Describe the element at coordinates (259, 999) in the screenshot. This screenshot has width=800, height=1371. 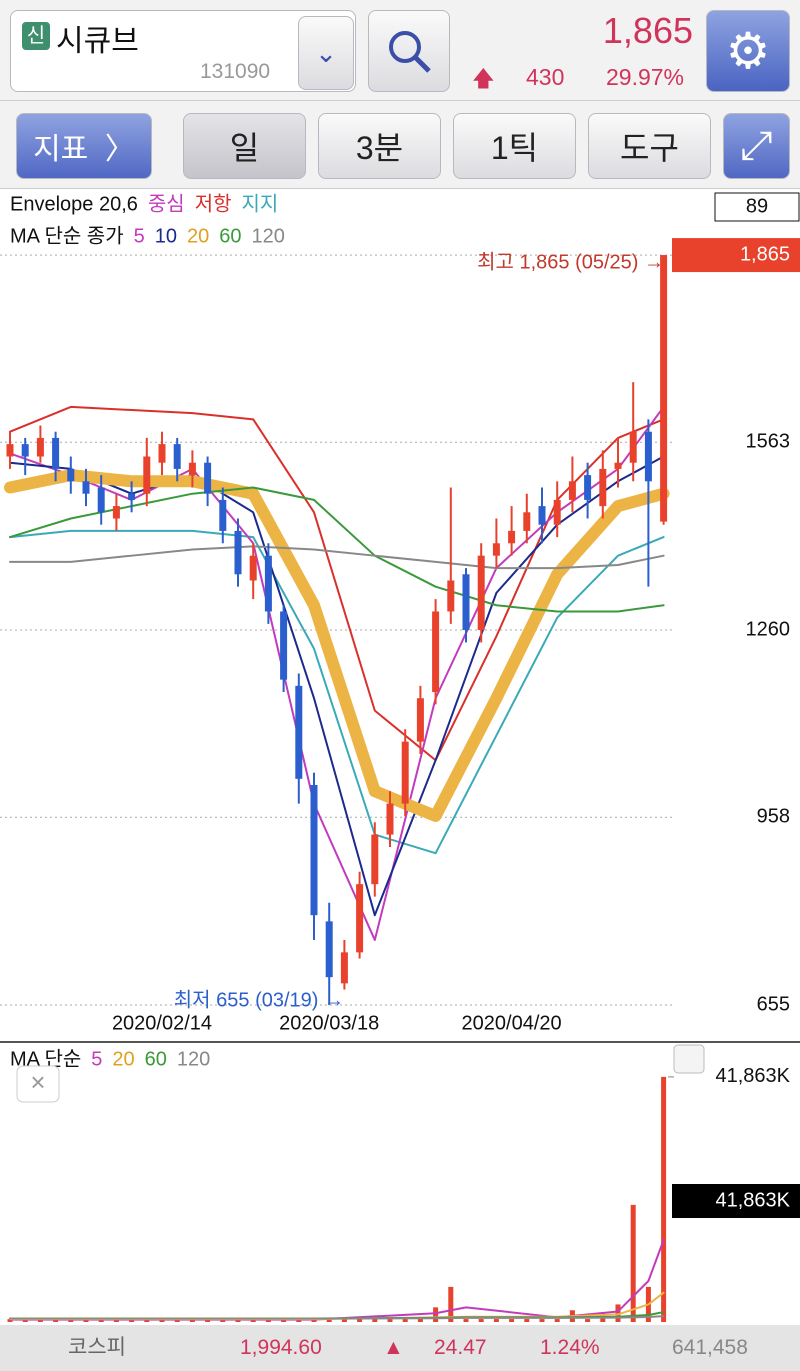
I see `low-annotation: 최저 655 (03/19) →` at that location.